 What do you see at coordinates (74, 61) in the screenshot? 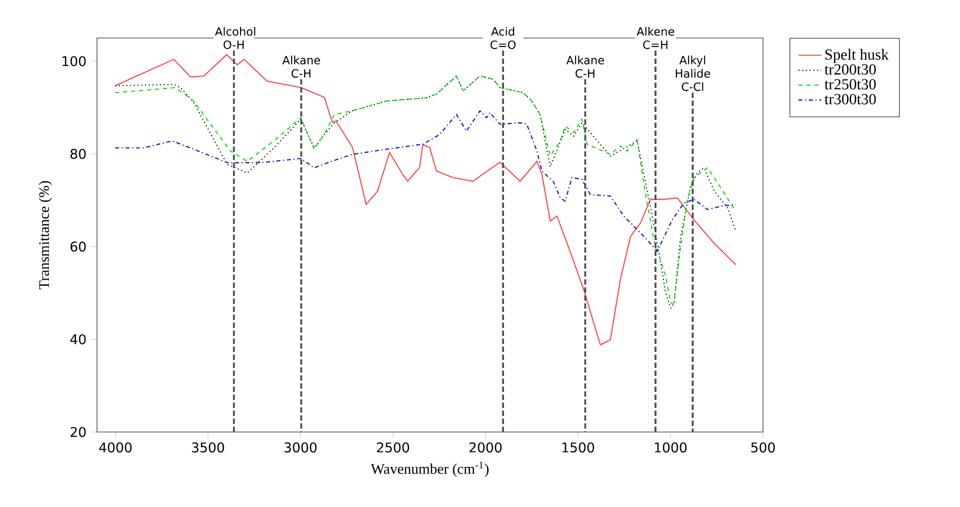
I see `y-tick-label: 100` at bounding box center [74, 61].